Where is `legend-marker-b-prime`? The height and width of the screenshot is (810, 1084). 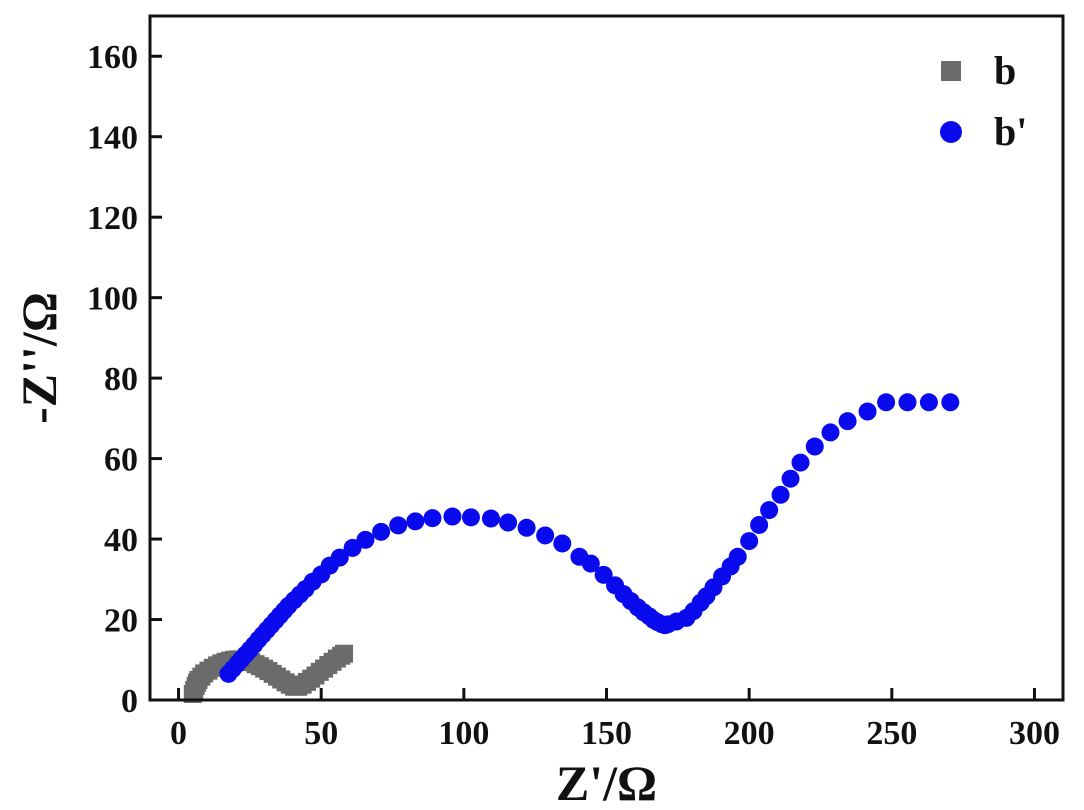 legend-marker-b-prime is located at coordinates (951, 132).